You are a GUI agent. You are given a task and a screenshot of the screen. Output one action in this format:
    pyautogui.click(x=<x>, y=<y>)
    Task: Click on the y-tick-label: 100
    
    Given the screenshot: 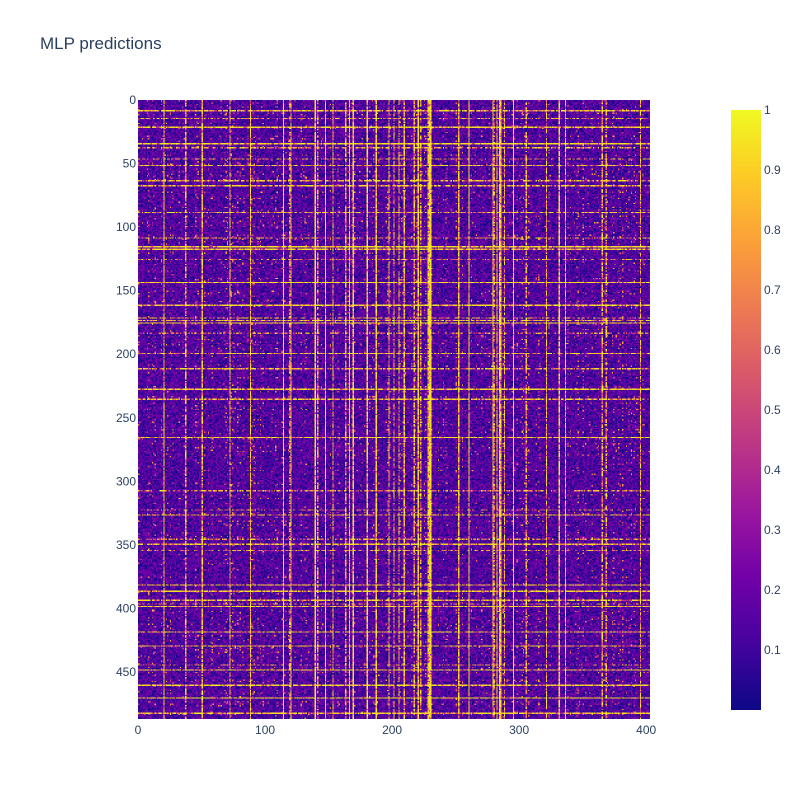 What is the action you would take?
    pyautogui.click(x=126, y=227)
    